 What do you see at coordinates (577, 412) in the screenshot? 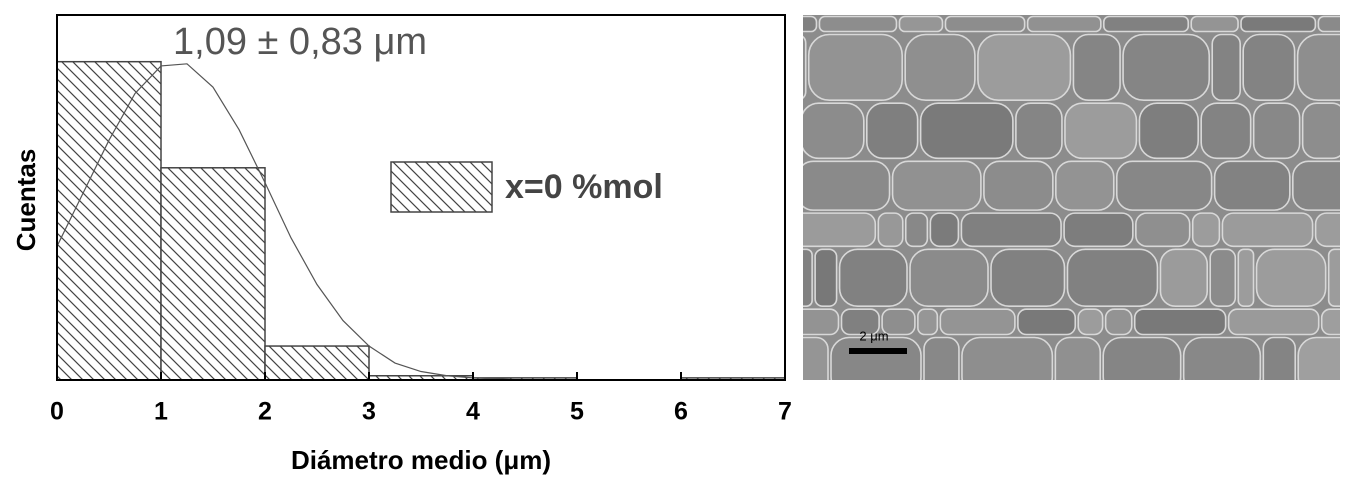
I see `x-tick-label: 5` at bounding box center [577, 412].